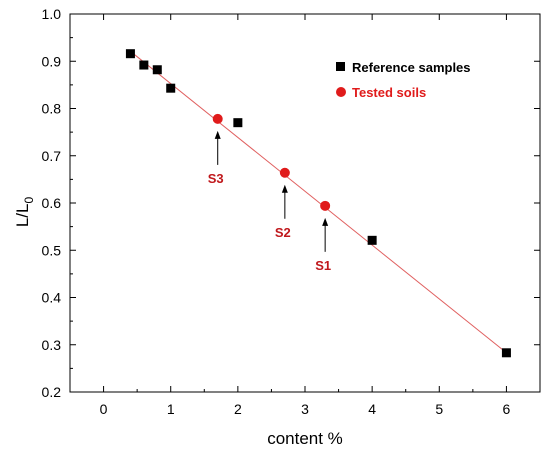 The height and width of the screenshot is (454, 550). Describe the element at coordinates (507, 409) in the screenshot. I see `x-tick-label: 6` at that location.